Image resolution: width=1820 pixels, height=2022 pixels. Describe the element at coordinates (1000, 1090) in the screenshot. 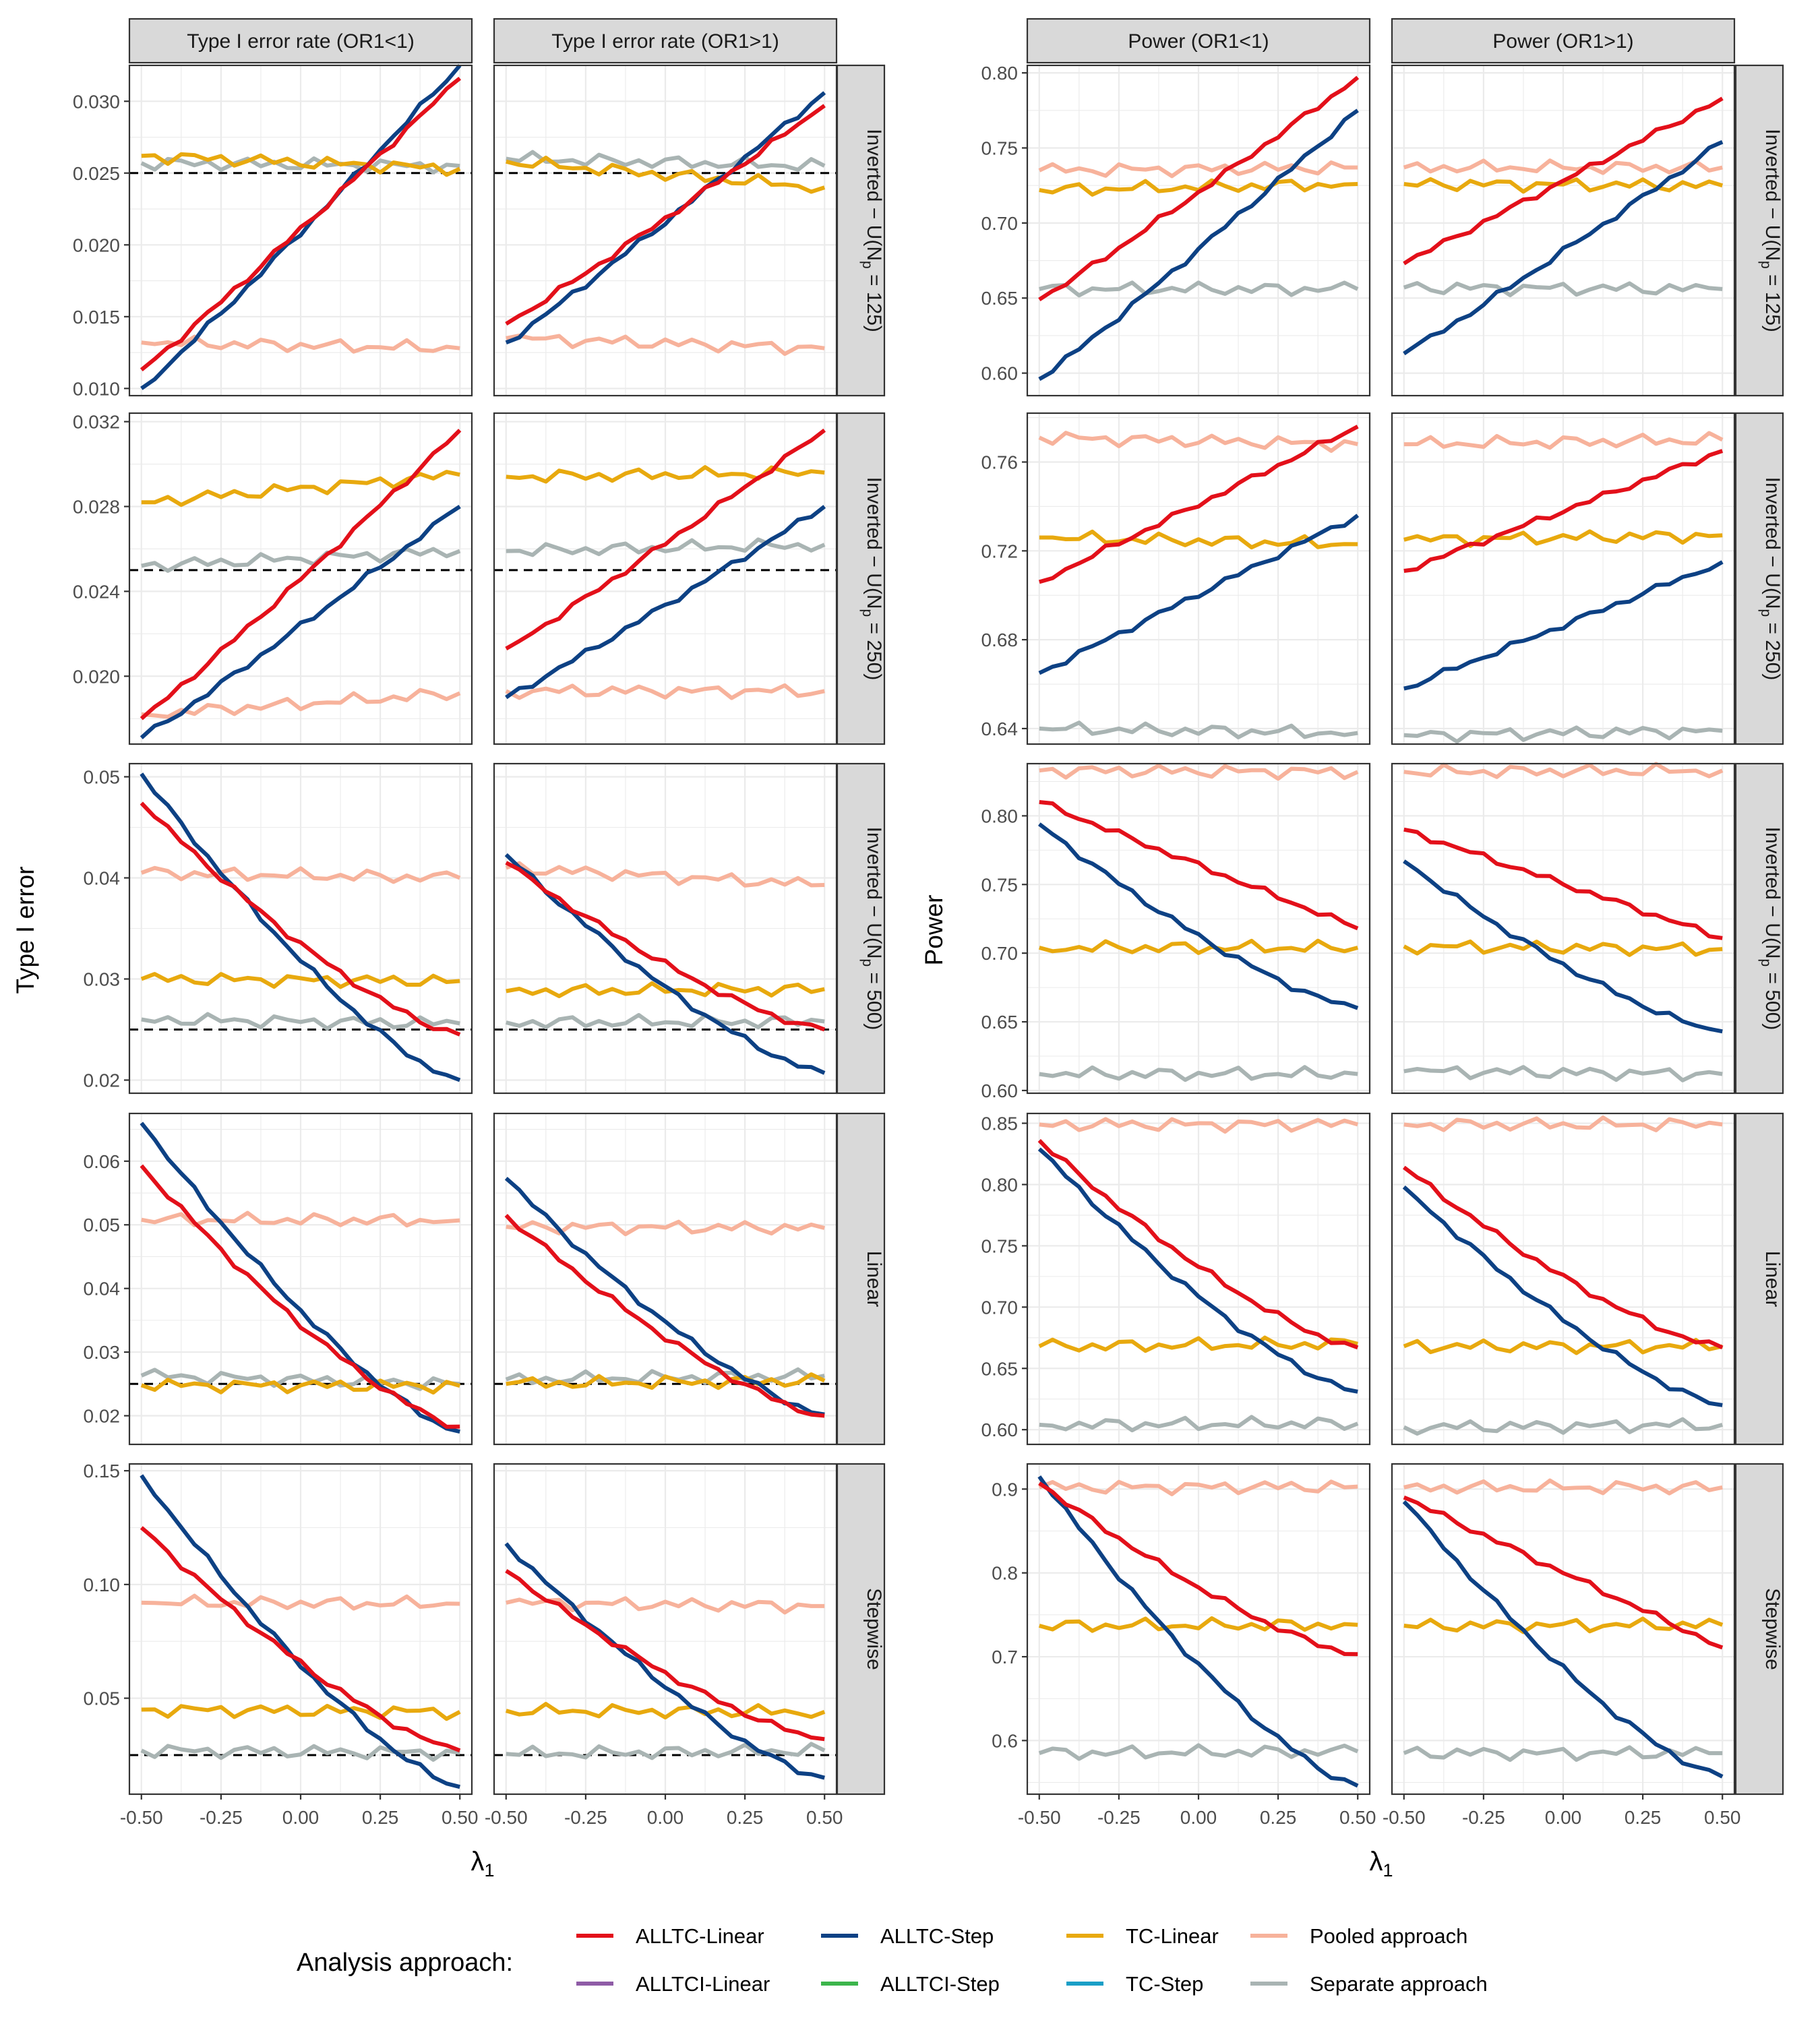

I see `y-tick-label: 0.60` at that location.